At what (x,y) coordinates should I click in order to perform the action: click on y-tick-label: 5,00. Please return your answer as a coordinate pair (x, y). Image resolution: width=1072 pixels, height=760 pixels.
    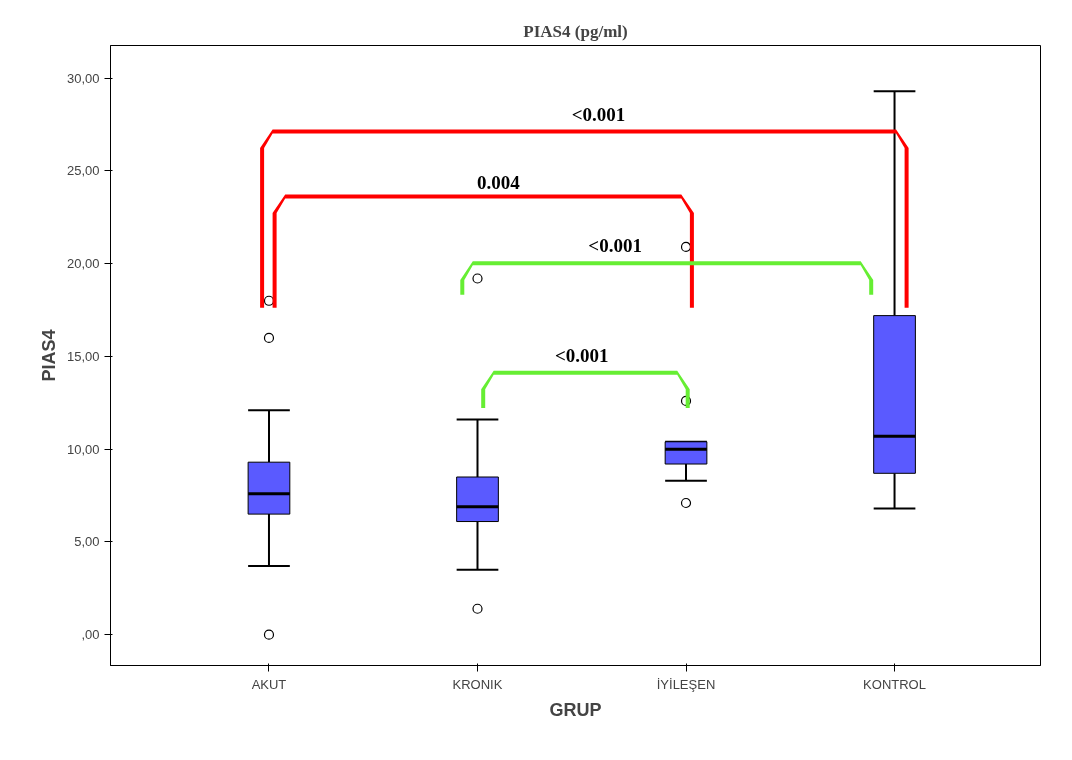
    Looking at the image, I should click on (87, 542).